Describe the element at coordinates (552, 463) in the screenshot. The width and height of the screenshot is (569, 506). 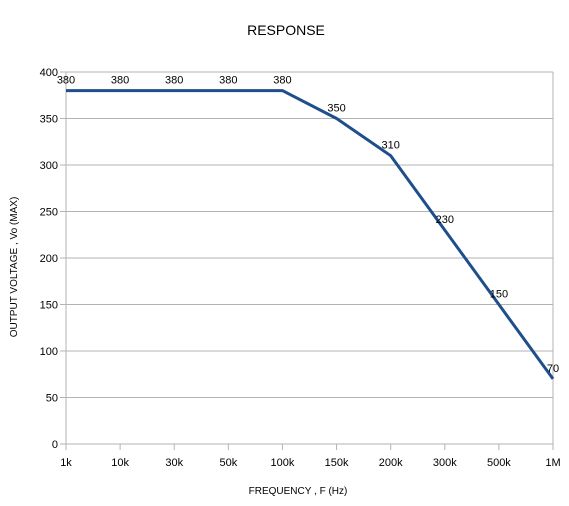
I see `x-tick-label-1M: 1M` at that location.